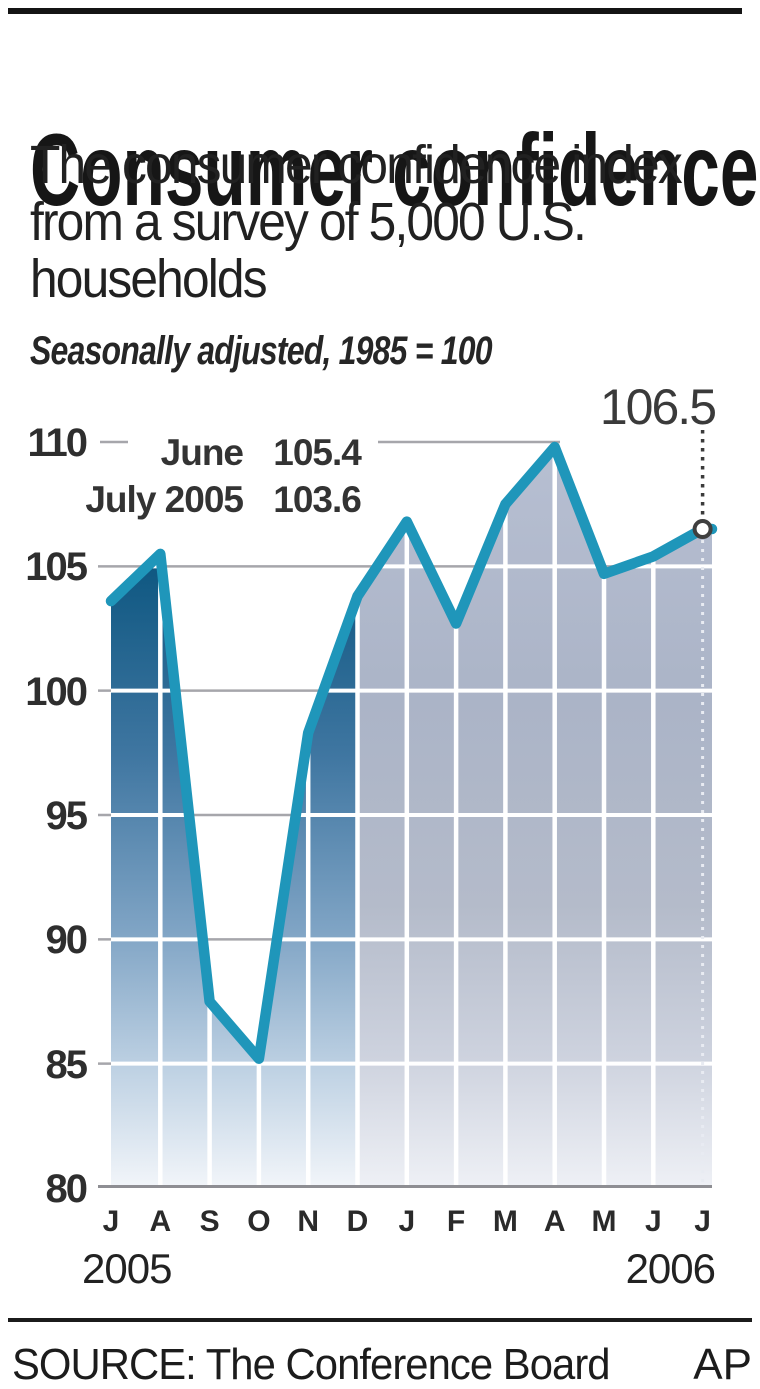  Describe the element at coordinates (67, 1189) in the screenshot. I see `y-axis-label: 80` at that location.